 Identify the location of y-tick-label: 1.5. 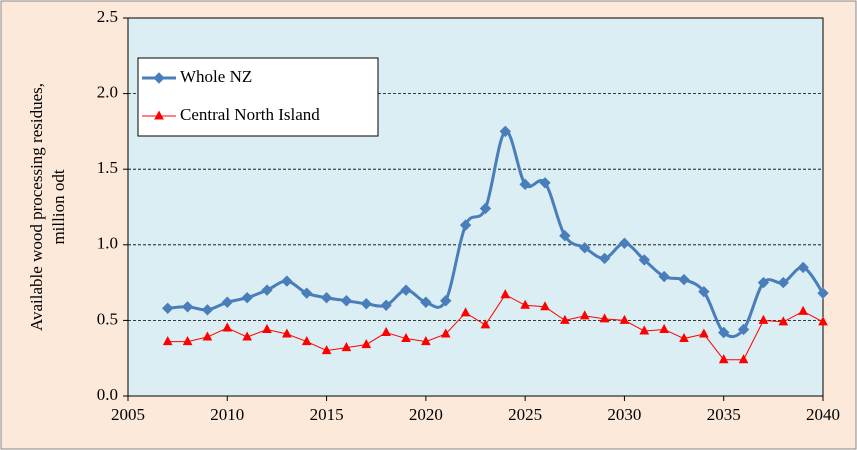
(107, 167).